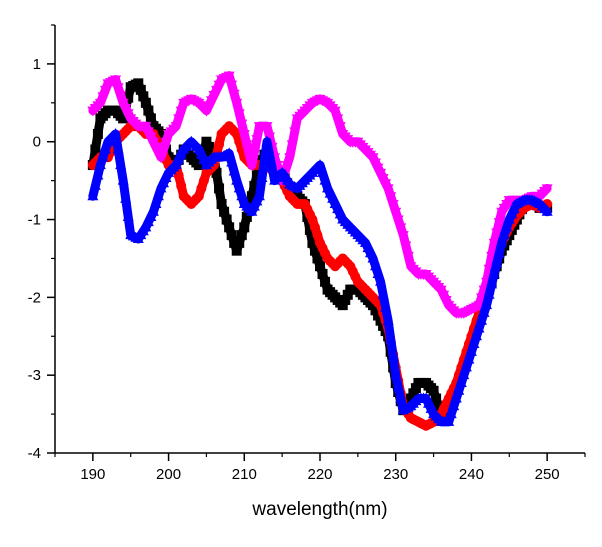 Image resolution: width=602 pixels, height=547 pixels. What do you see at coordinates (471, 474) in the screenshot?
I see `x-tick-label: 240` at bounding box center [471, 474].